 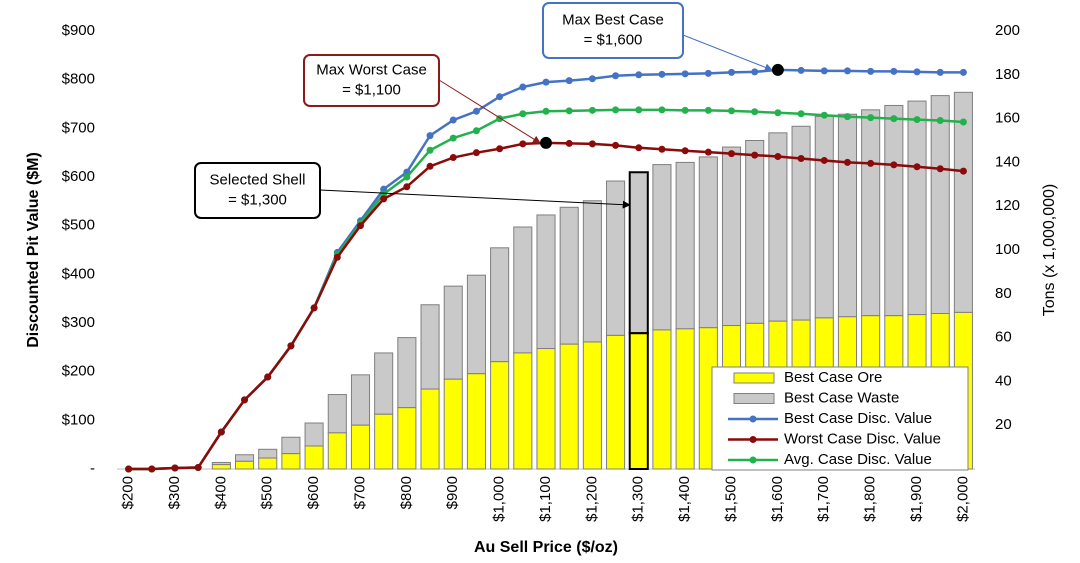 I want to click on y-tick-label: -, so click(x=92, y=468).